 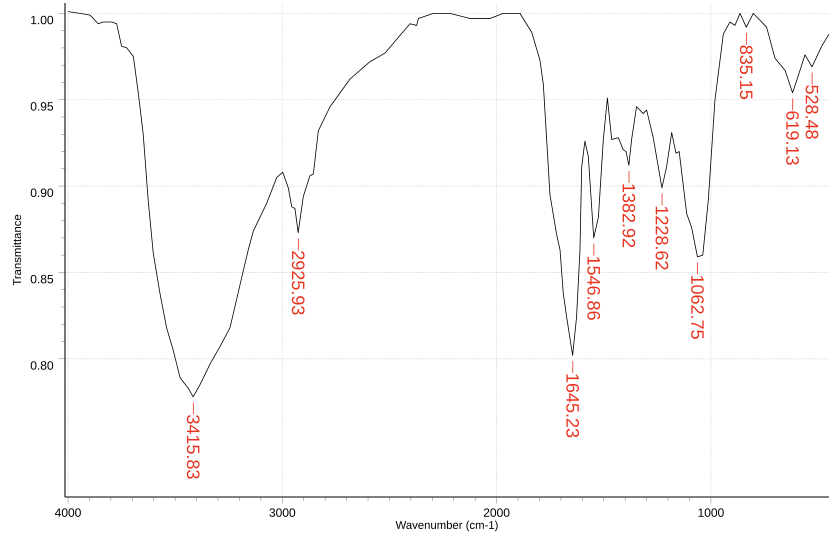 What do you see at coordinates (298, 283) in the screenshot?
I see `annotation: 2925.93` at bounding box center [298, 283].